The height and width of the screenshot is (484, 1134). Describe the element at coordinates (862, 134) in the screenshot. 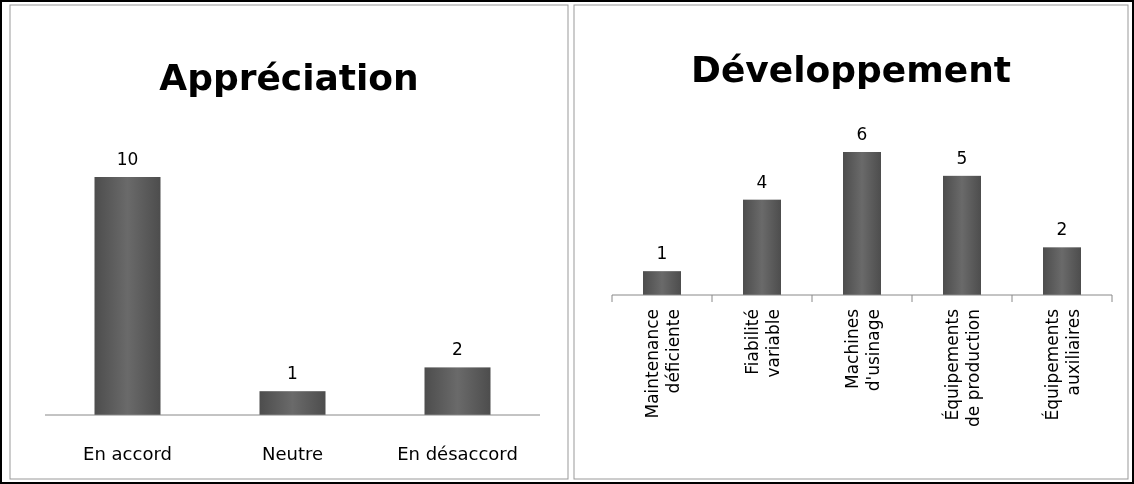

I see `data-label: 6` at that location.